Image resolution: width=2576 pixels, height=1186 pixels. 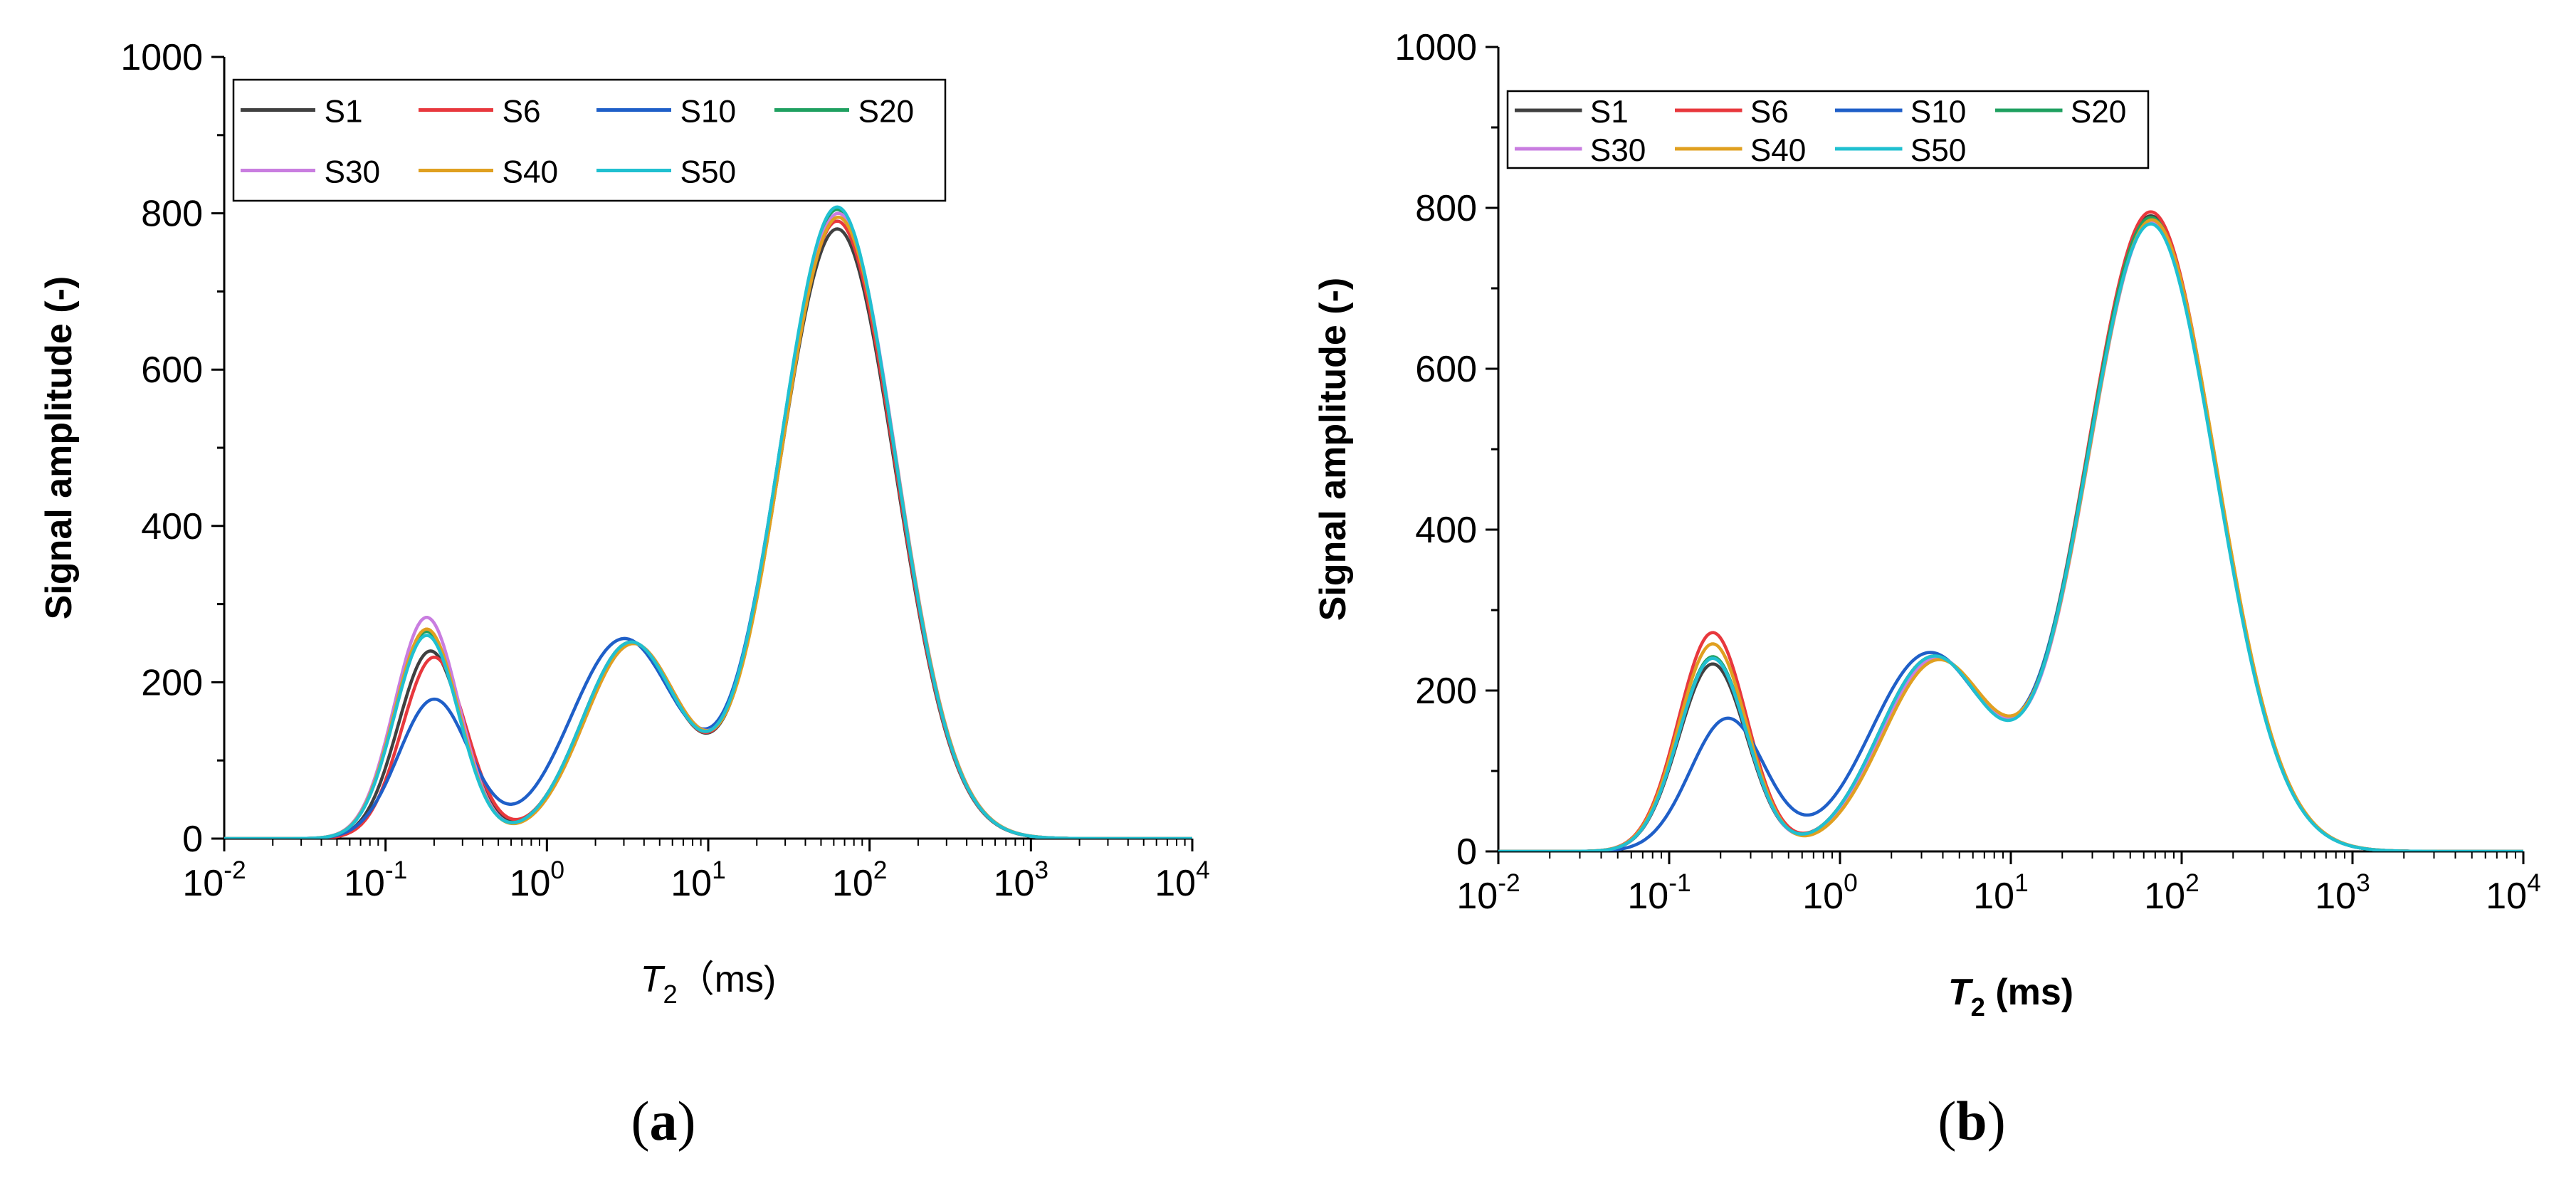 I want to click on panel-caption-a-letter: a, so click(x=663, y=1121).